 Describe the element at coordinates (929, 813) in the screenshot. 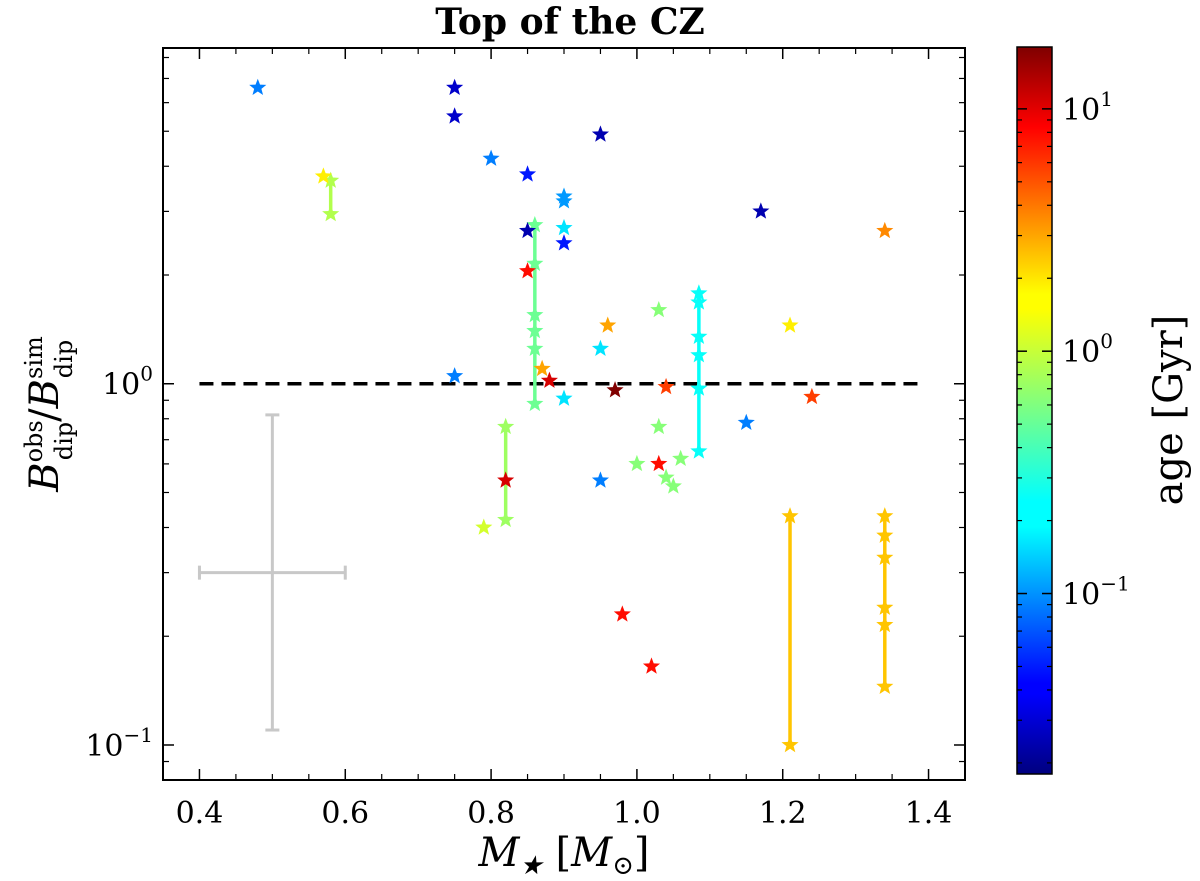

I see `x-tick-label: 1.4` at that location.